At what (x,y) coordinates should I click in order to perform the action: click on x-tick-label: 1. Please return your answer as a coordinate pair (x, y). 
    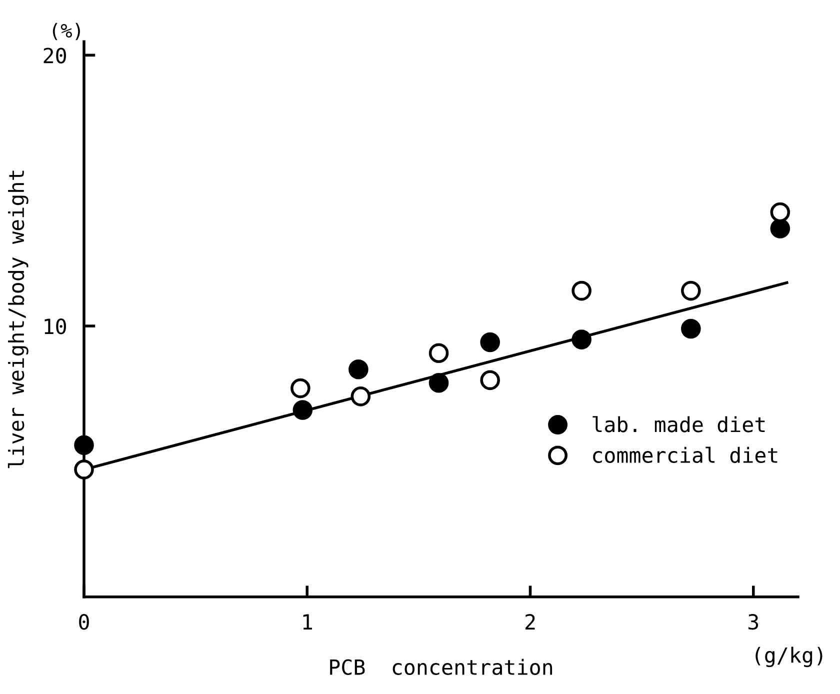
    Looking at the image, I should click on (307, 622).